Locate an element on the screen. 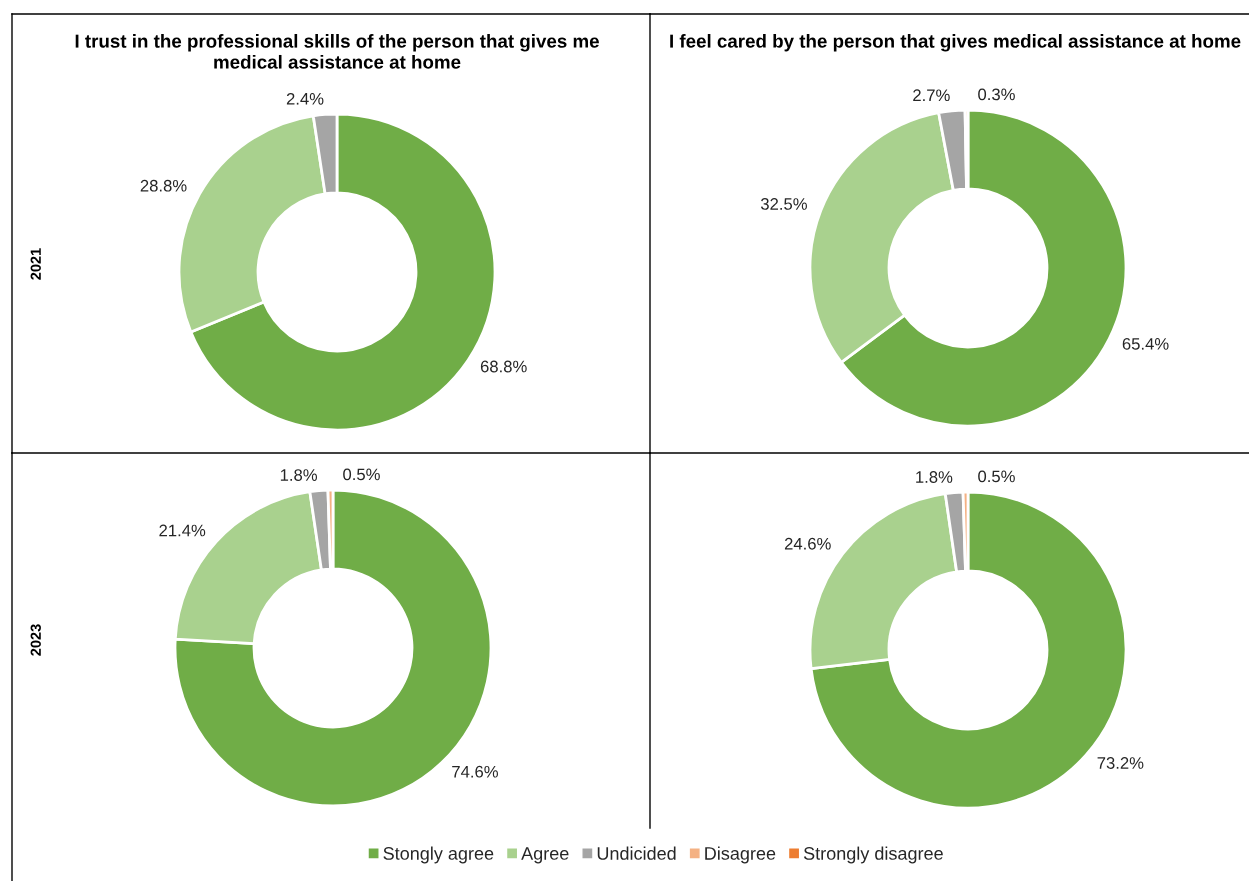 This screenshot has width=1249, height=881. data-label: 65.4% is located at coordinates (1145, 343).